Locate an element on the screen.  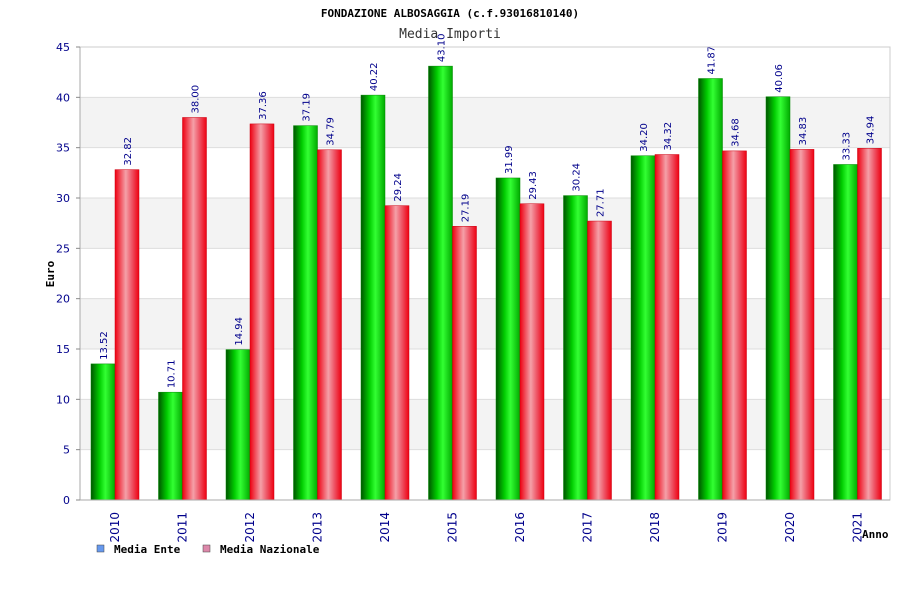
data-label: 40.06 is located at coordinates (779, 78).